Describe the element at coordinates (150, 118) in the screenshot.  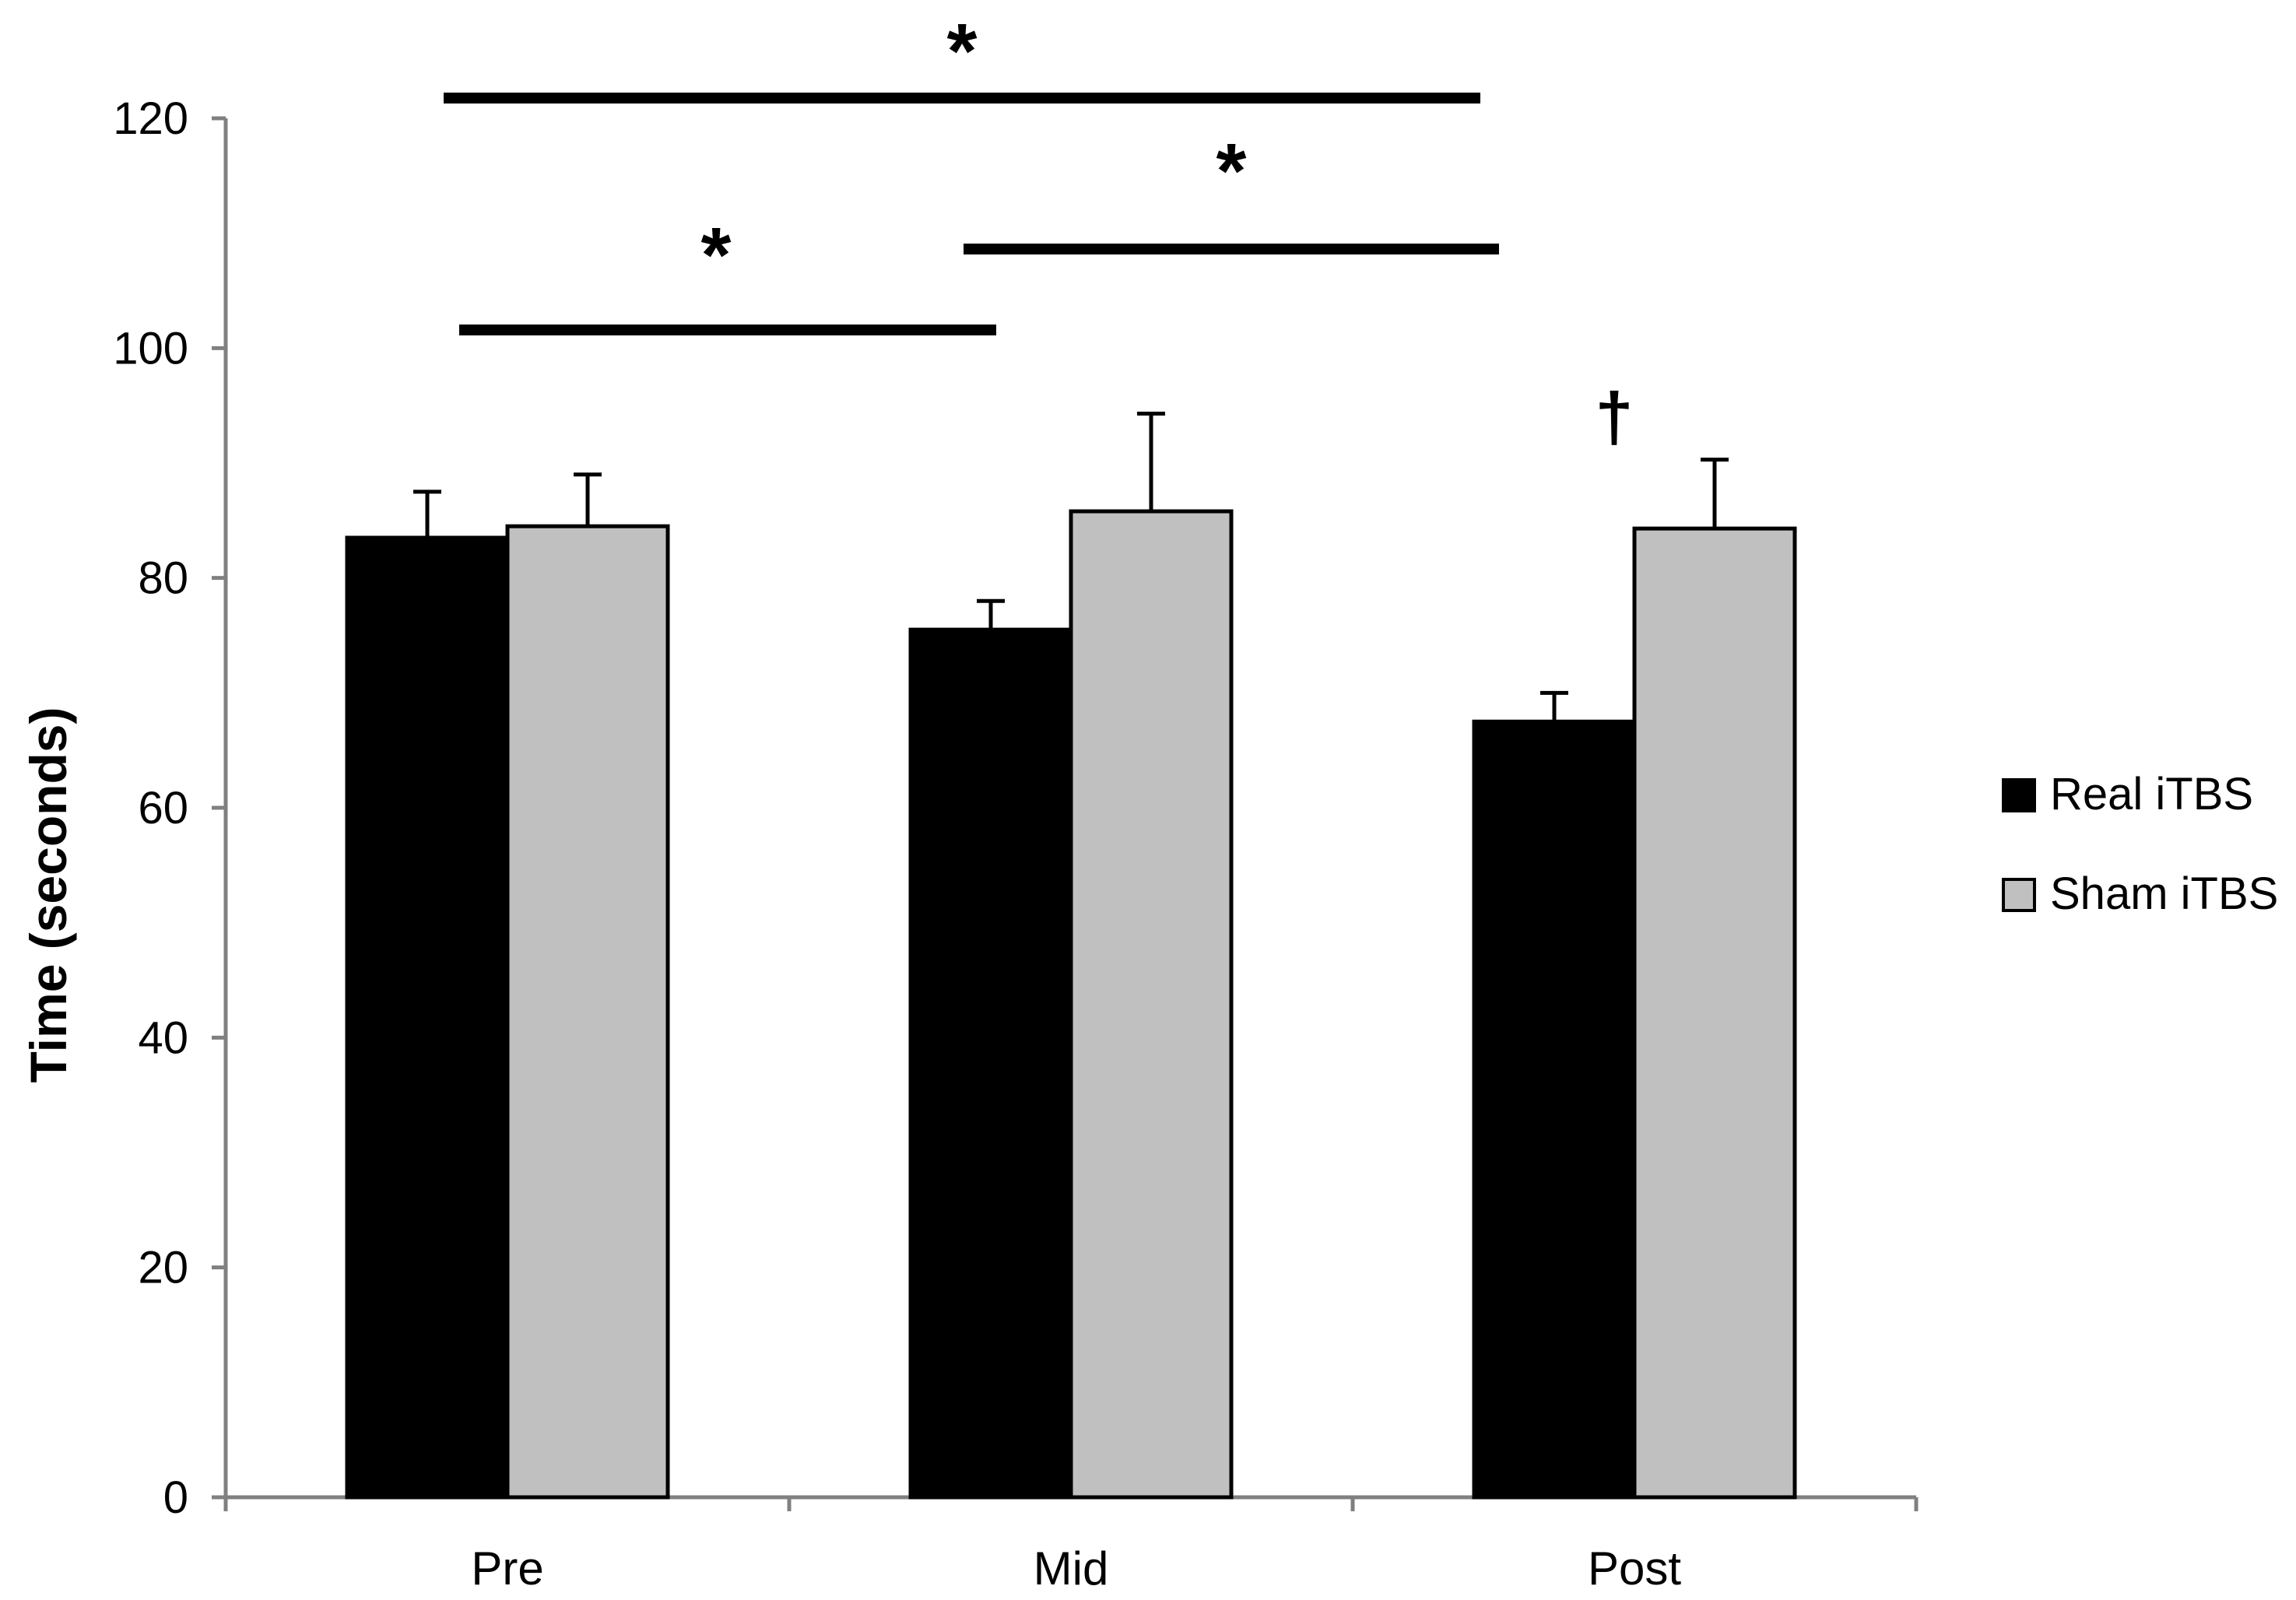
I see `y-tick-label: 120` at that location.